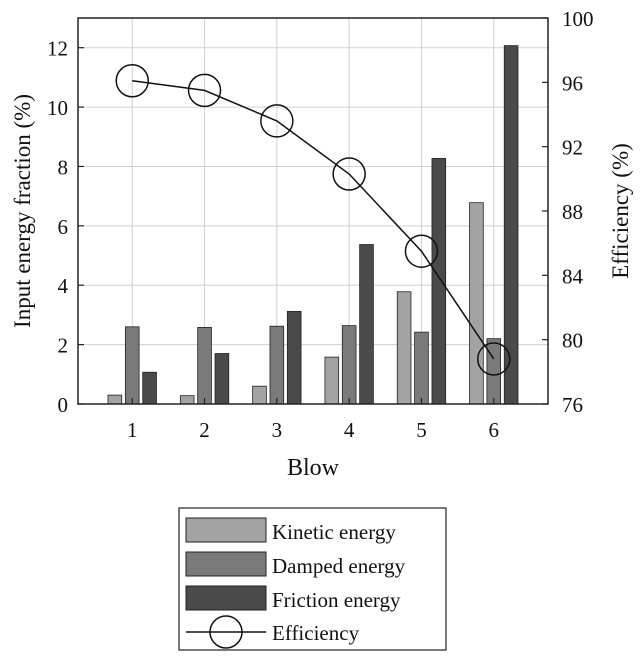 Image resolution: width=644 pixels, height=658 pixels. What do you see at coordinates (63, 227) in the screenshot?
I see `y-tick-label: 6` at bounding box center [63, 227].